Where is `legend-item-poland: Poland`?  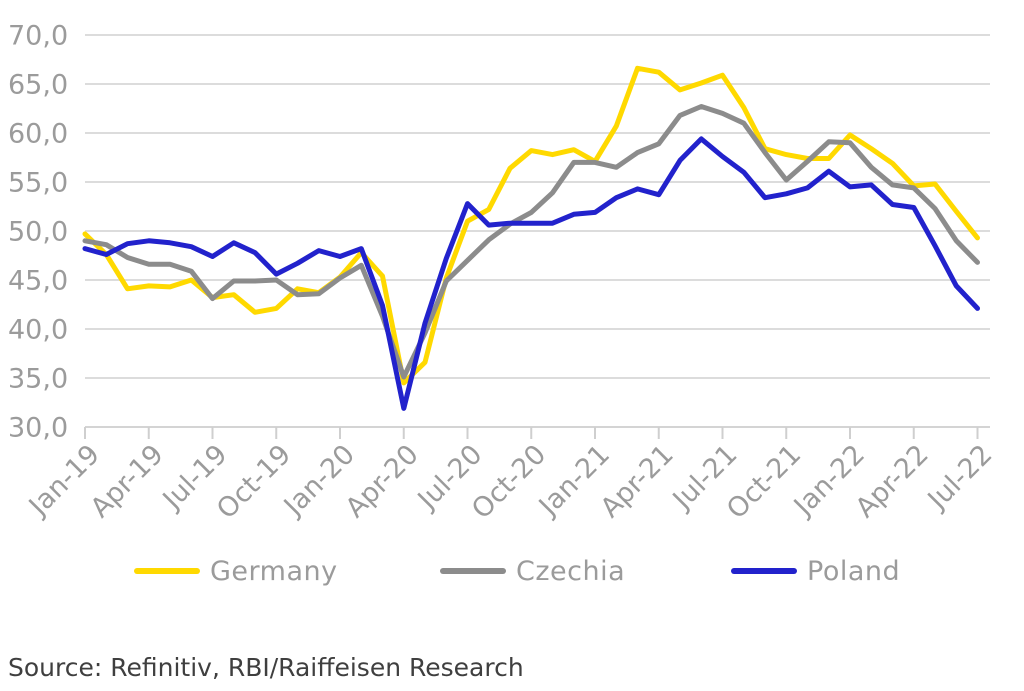 legend-item-poland: Poland is located at coordinates (815, 571).